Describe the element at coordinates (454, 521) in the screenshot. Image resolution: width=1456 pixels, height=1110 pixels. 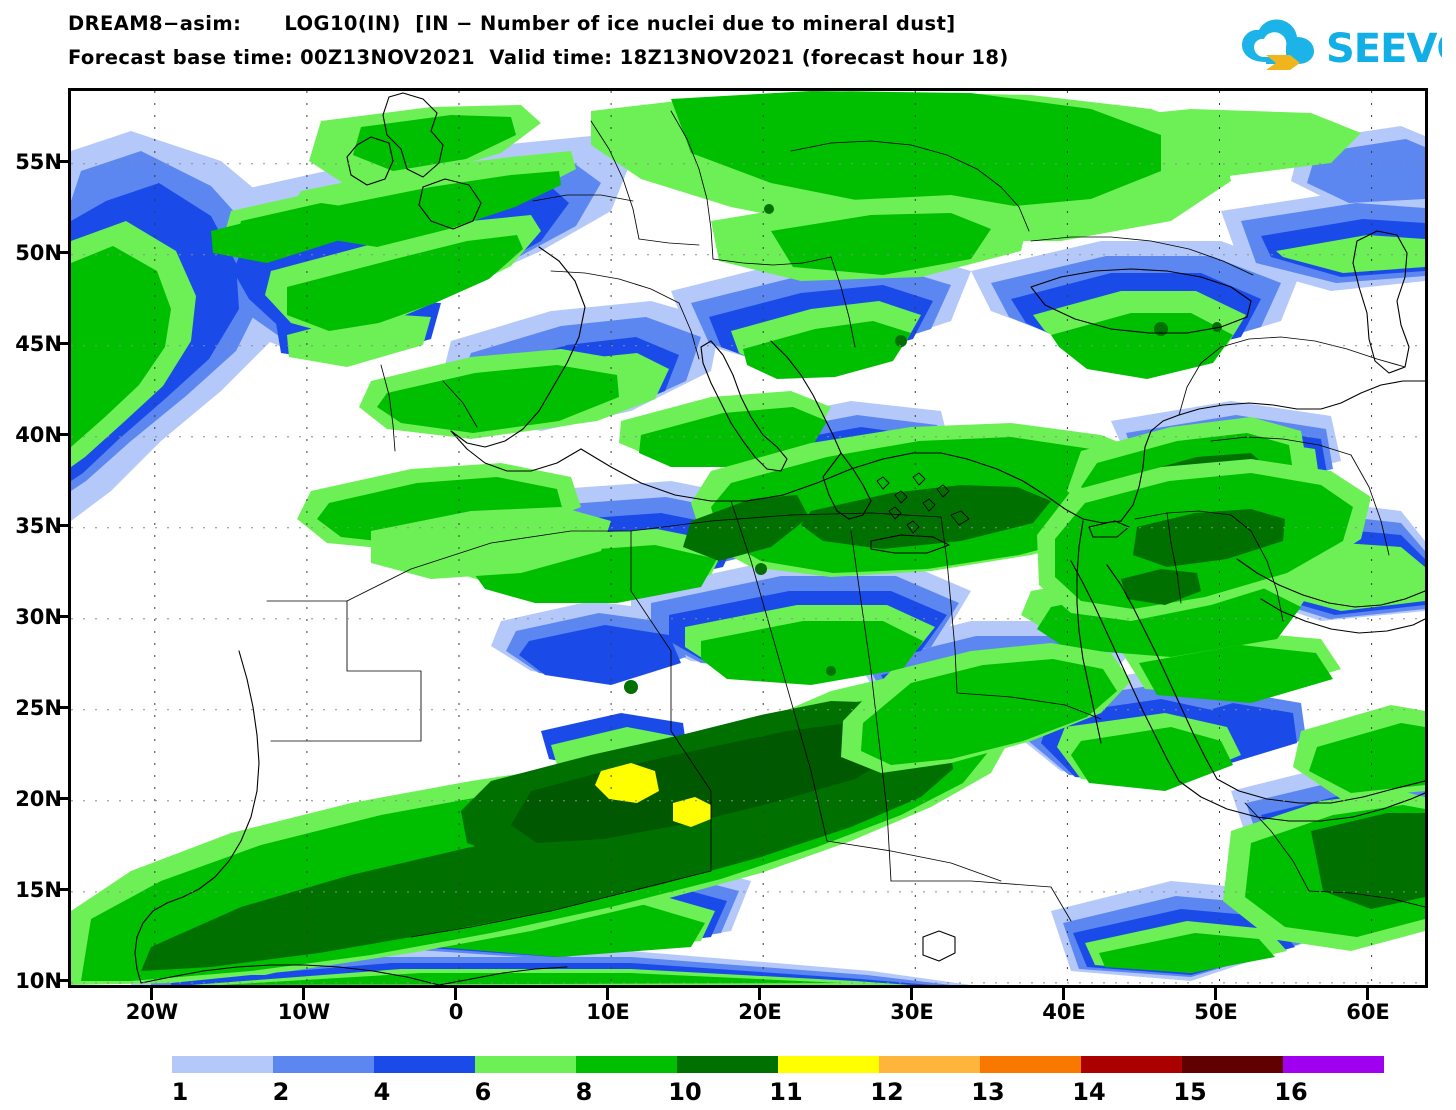
I see `atlantic-dust-plume` at that location.